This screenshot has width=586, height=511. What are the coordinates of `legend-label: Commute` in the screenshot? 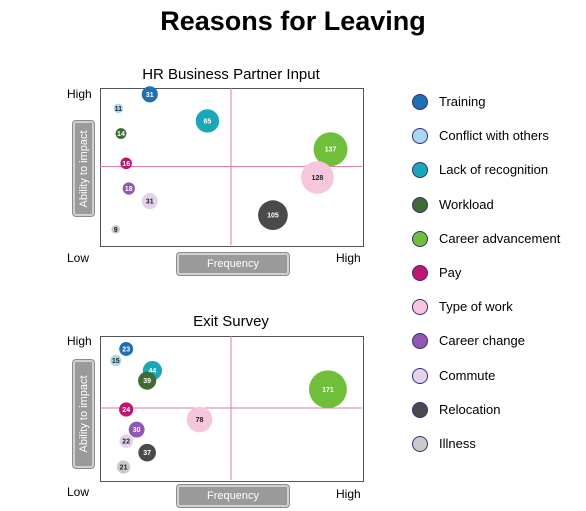 It's located at (467, 375).